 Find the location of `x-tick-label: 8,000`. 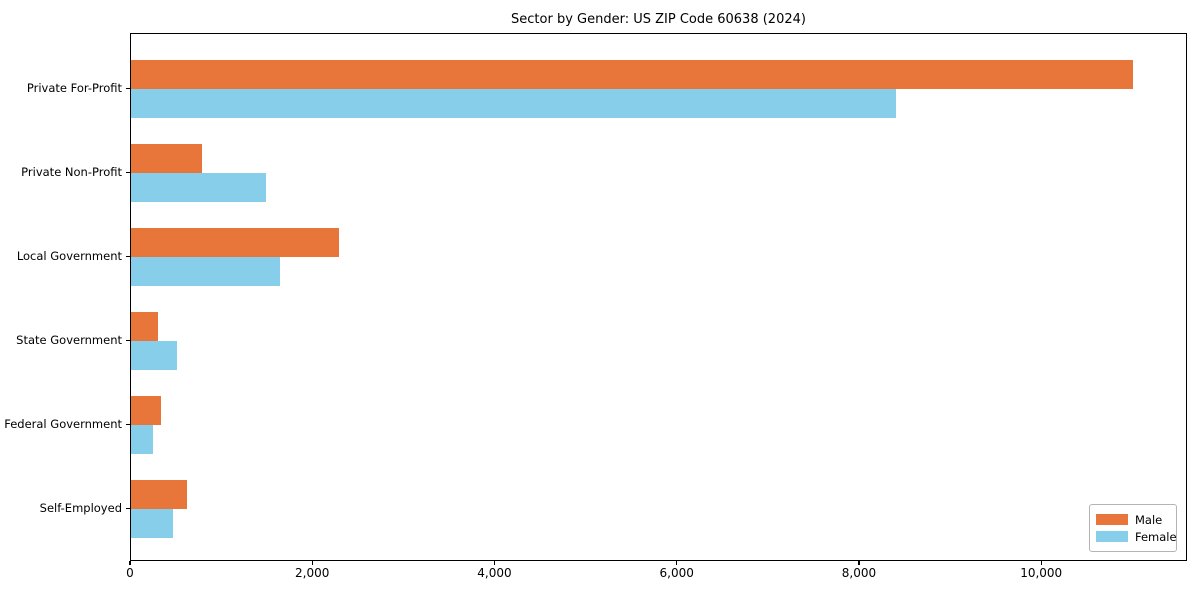

x-tick-label: 8,000 is located at coordinates (859, 573).